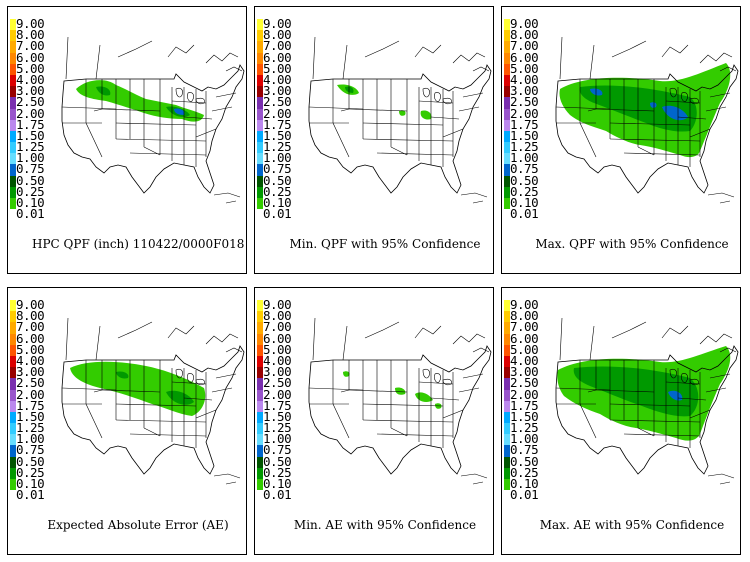 This screenshot has height=562, width=750. Describe the element at coordinates (524, 169) in the screenshot. I see `legend-label: 0.75` at that location.